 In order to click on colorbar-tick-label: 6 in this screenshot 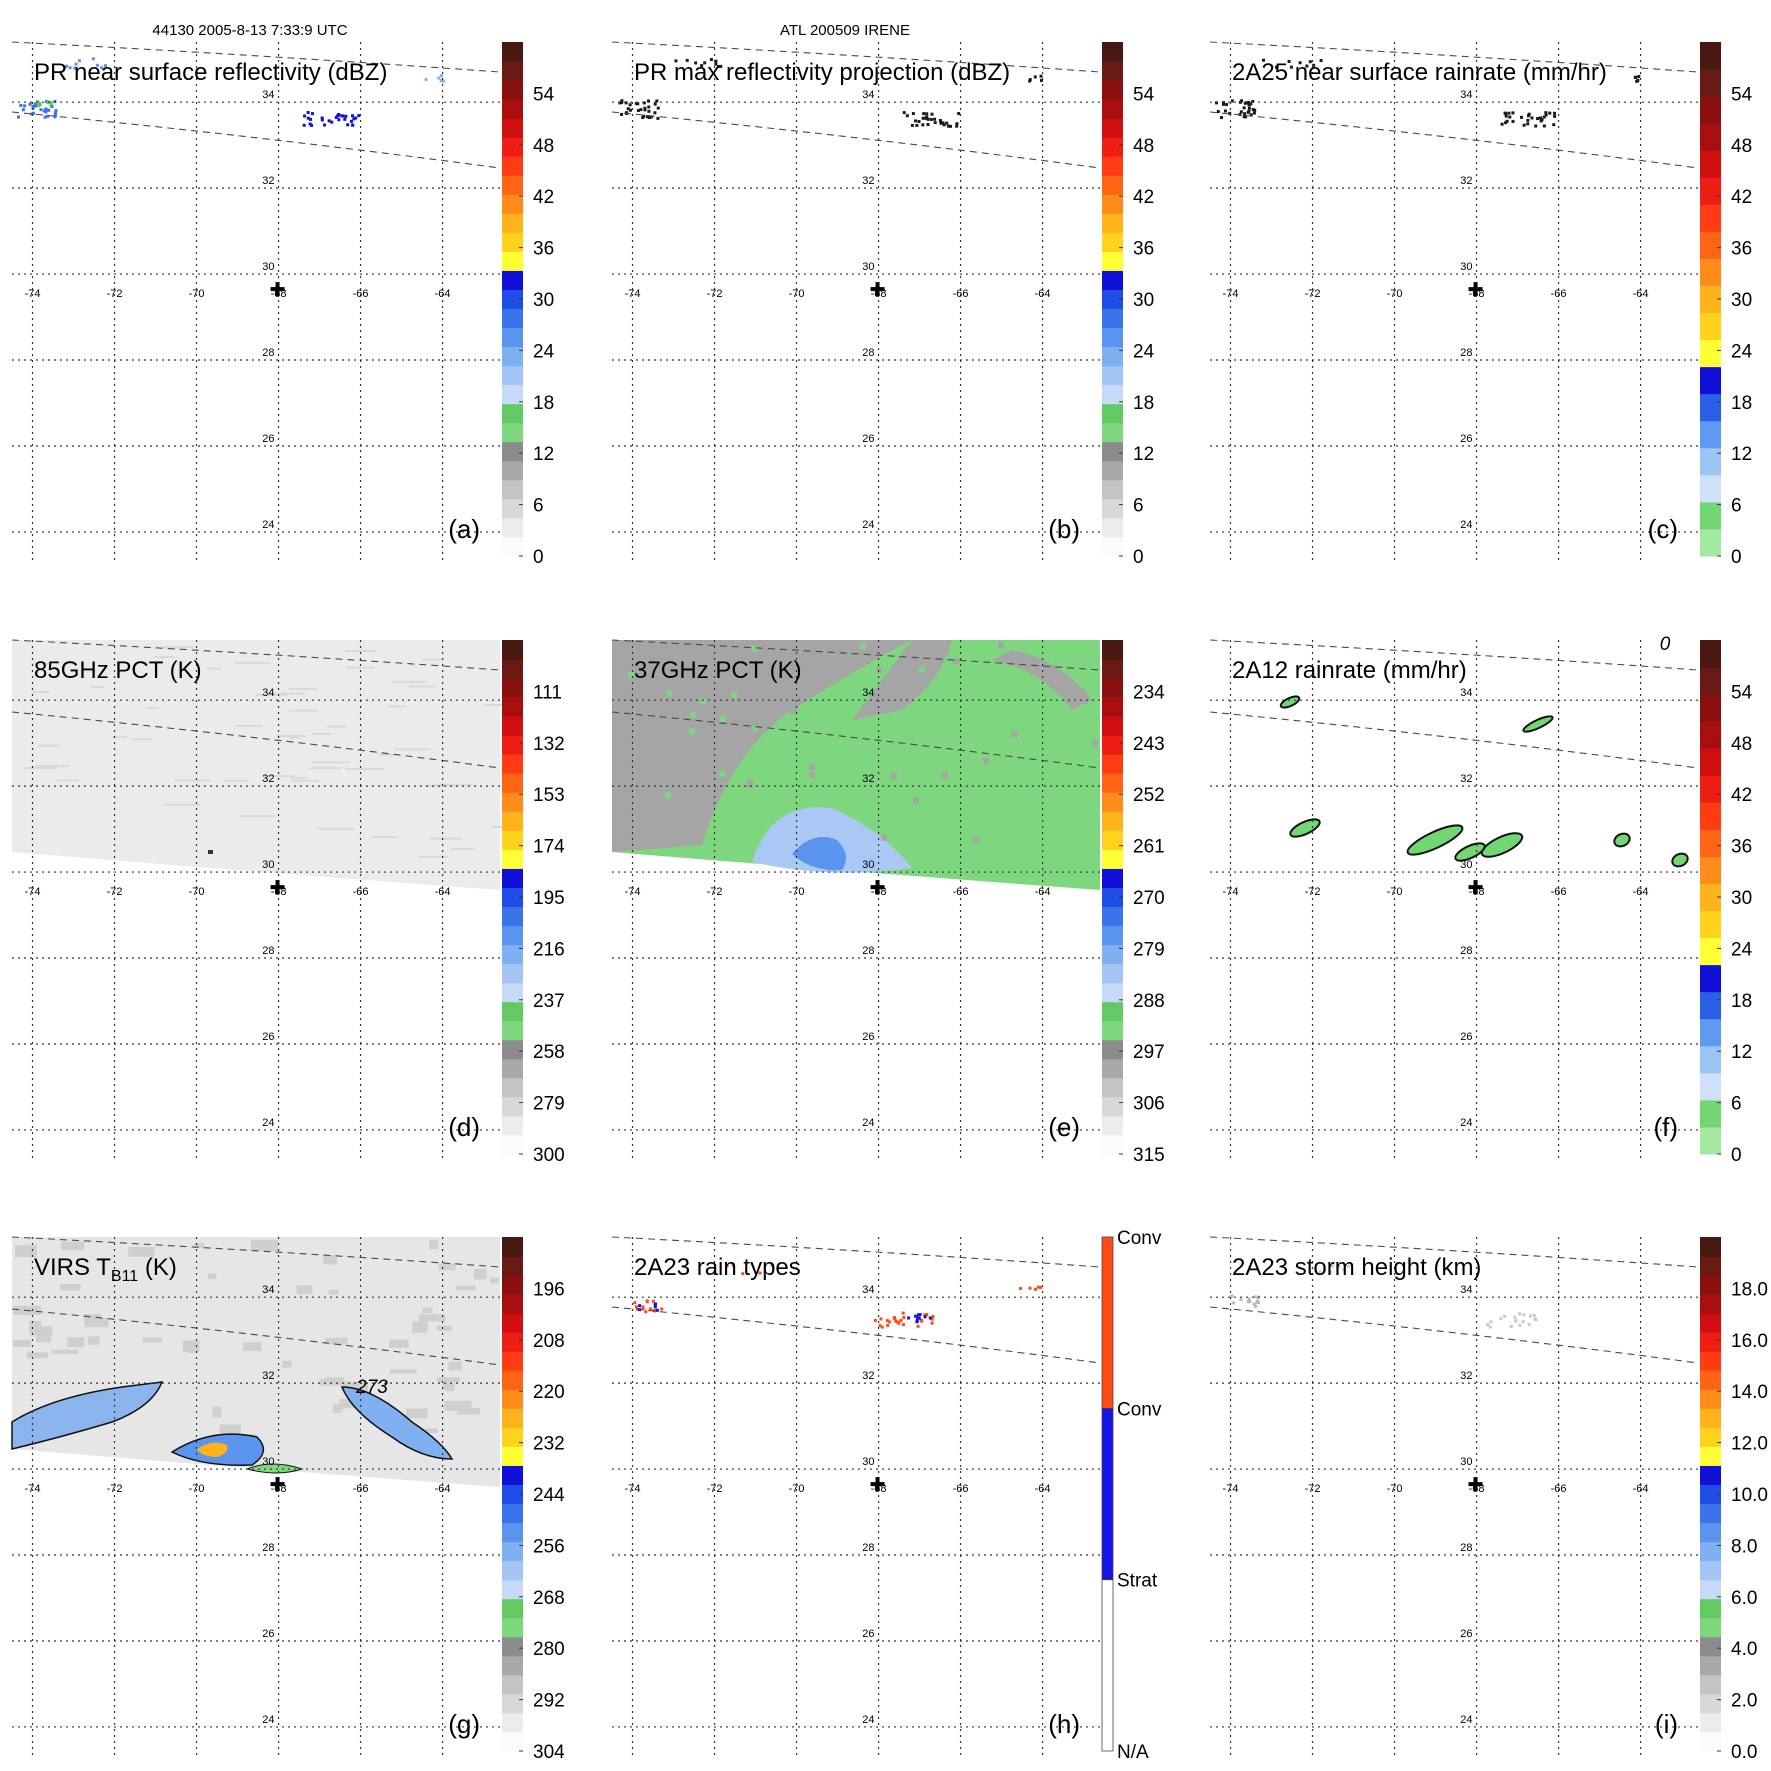, I will do `click(1138, 506)`.